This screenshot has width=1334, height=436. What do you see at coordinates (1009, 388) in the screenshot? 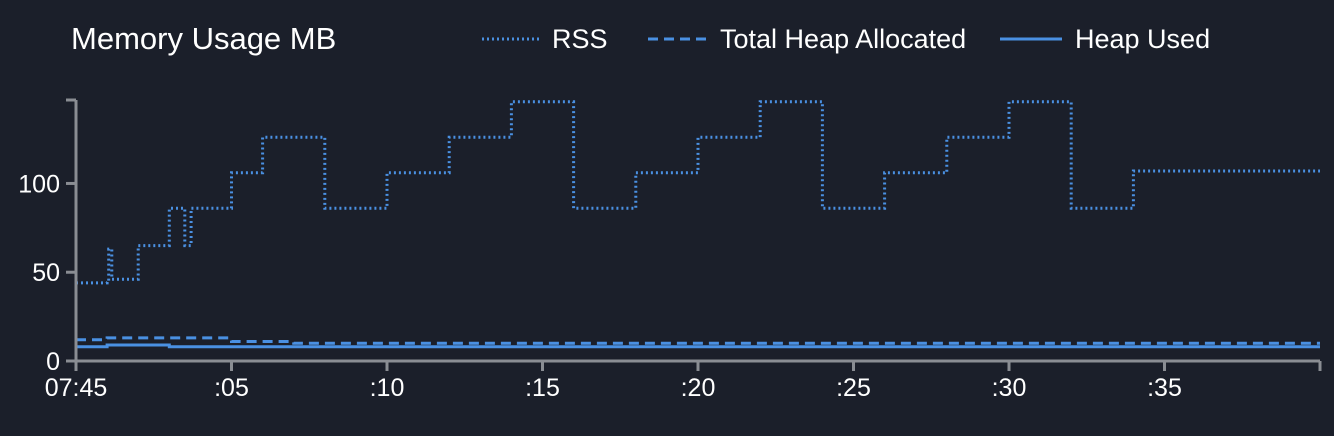
I see `x-tick-label: :30` at bounding box center [1009, 388].